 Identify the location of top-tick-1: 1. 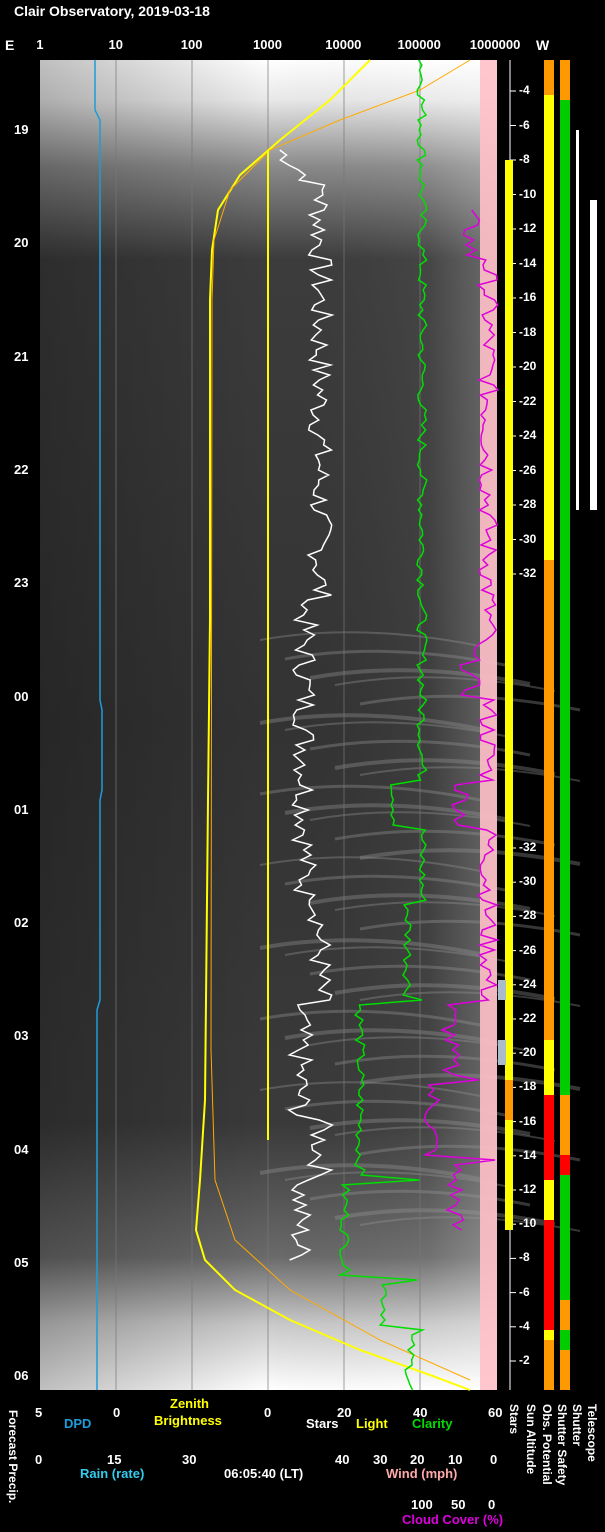
(40, 44).